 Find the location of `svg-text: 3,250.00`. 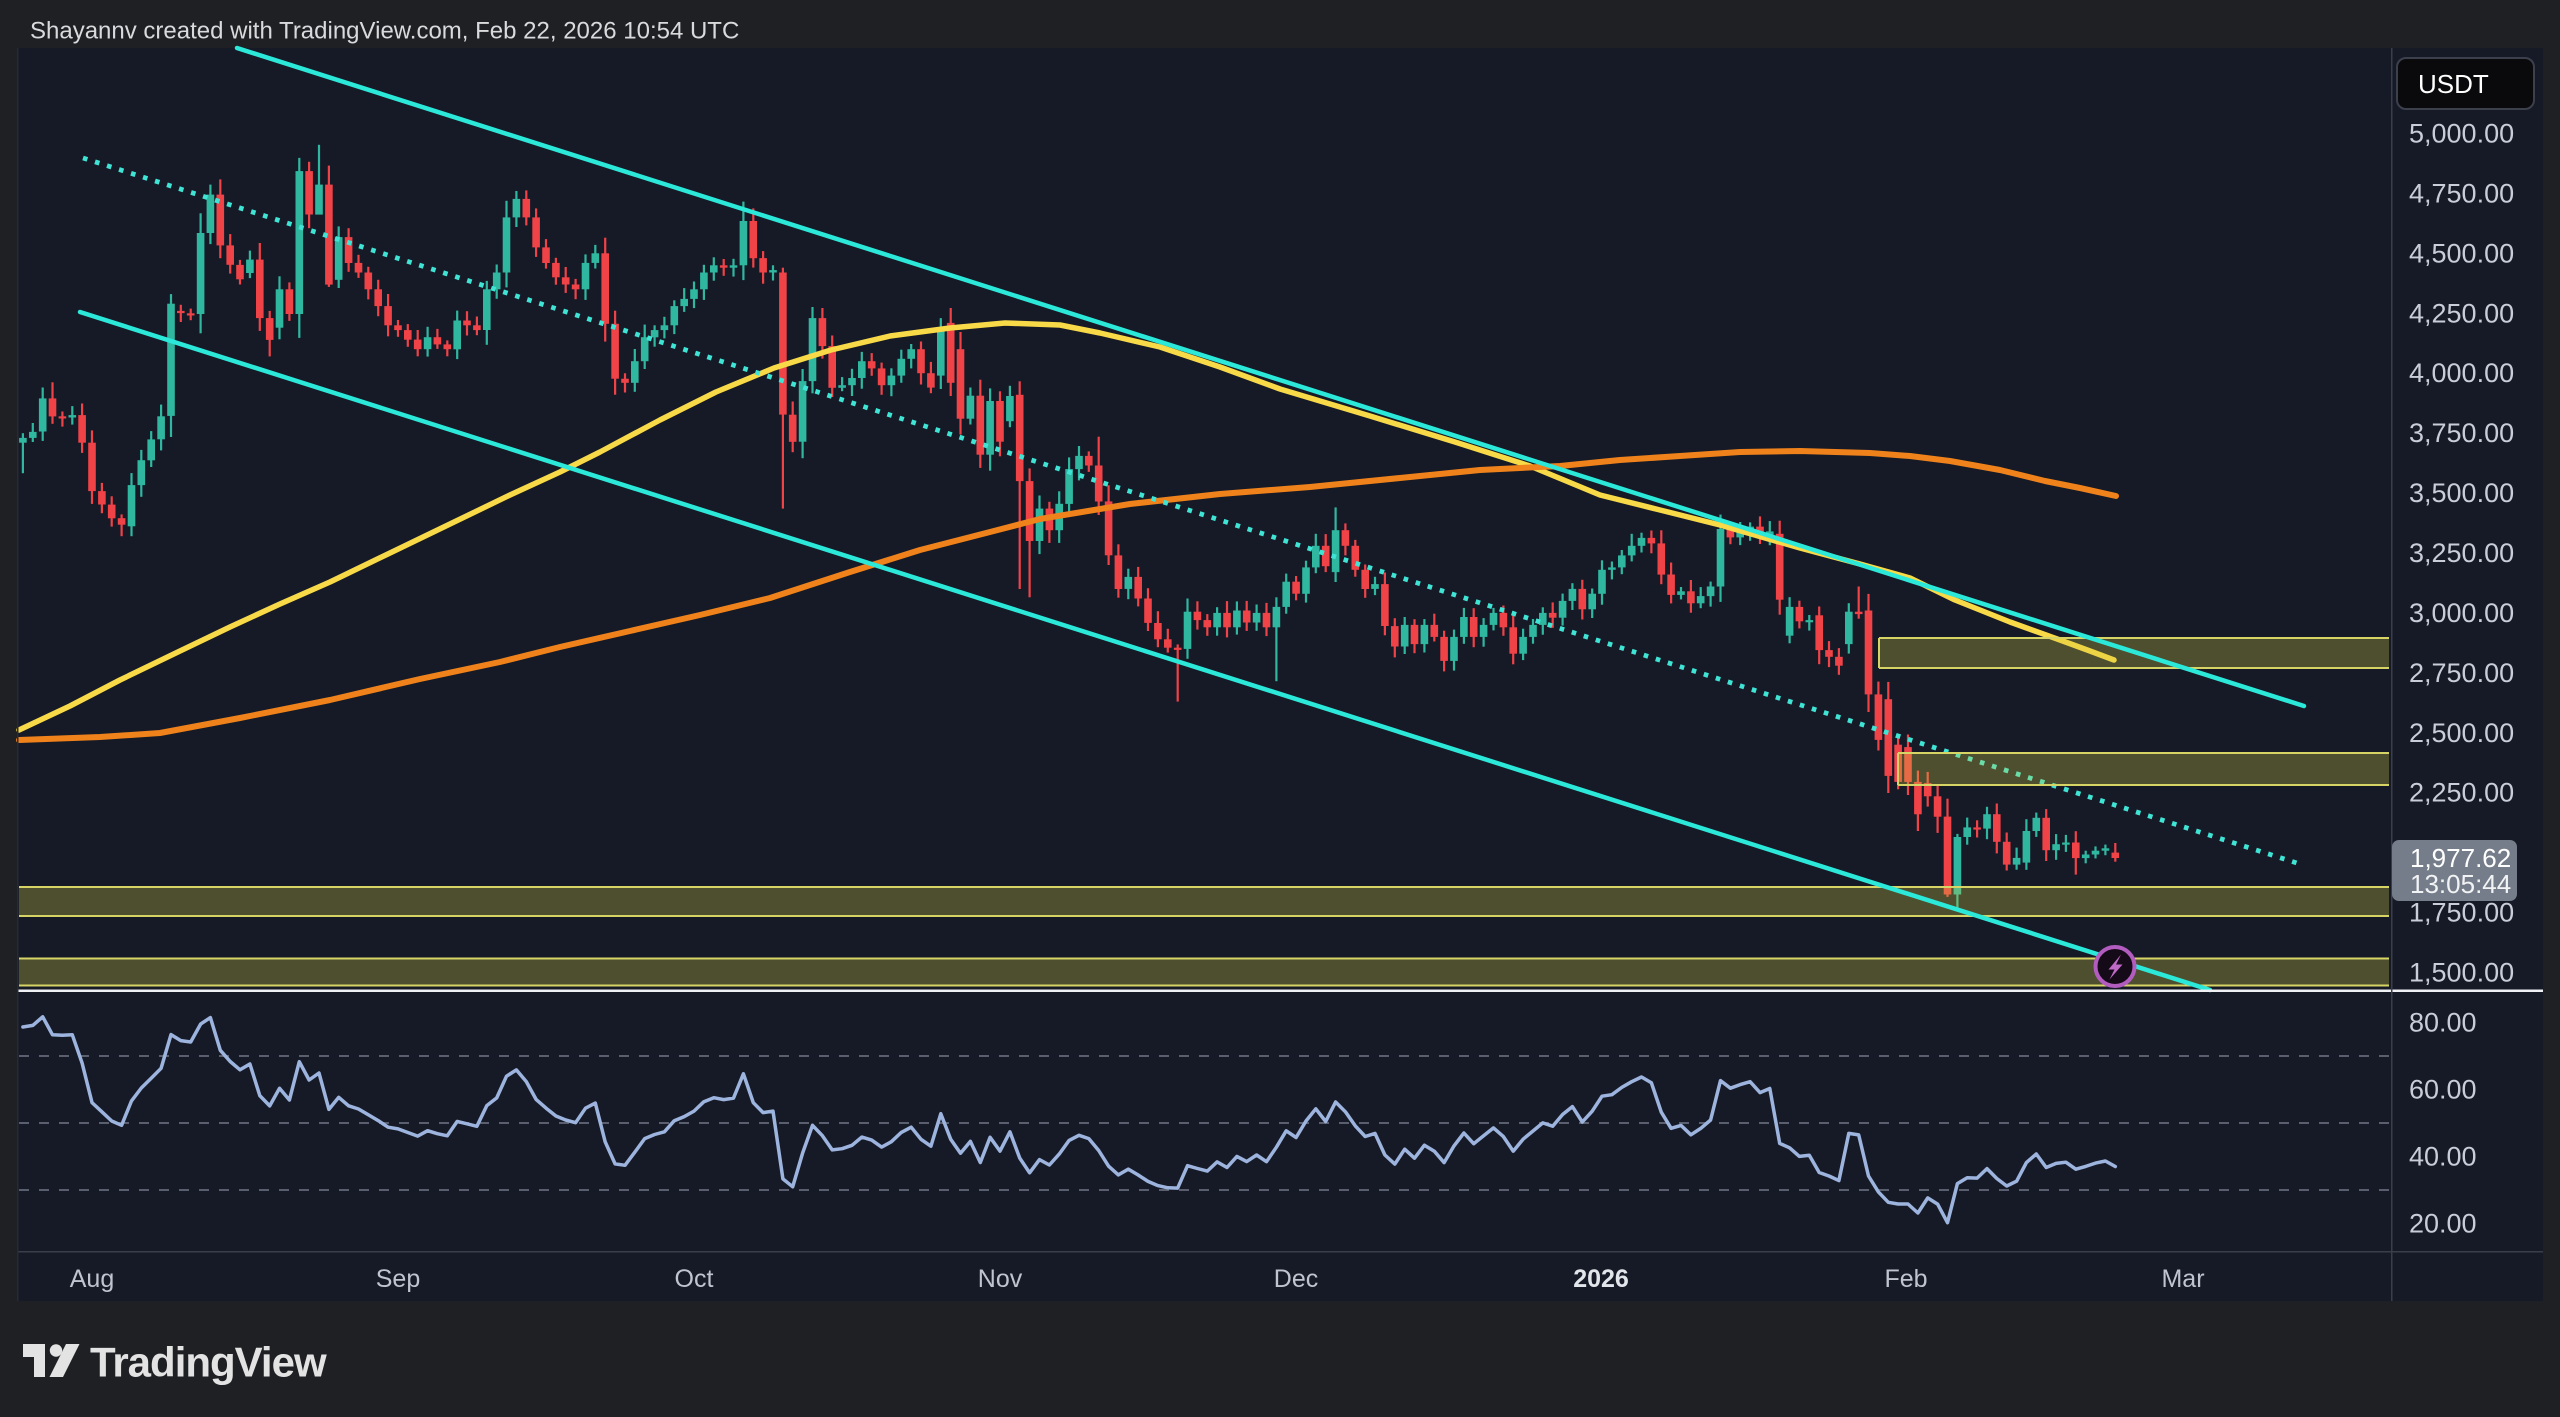

svg-text: 3,250.00 is located at coordinates (2461, 553).